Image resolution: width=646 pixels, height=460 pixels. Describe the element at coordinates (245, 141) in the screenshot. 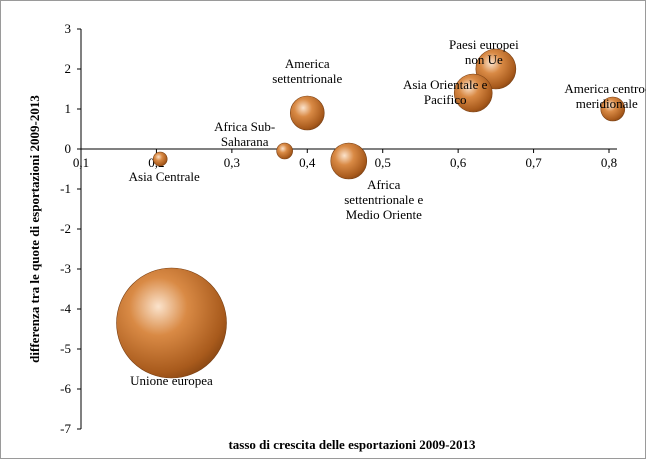

I see `bubble-label-line: Saharana` at that location.